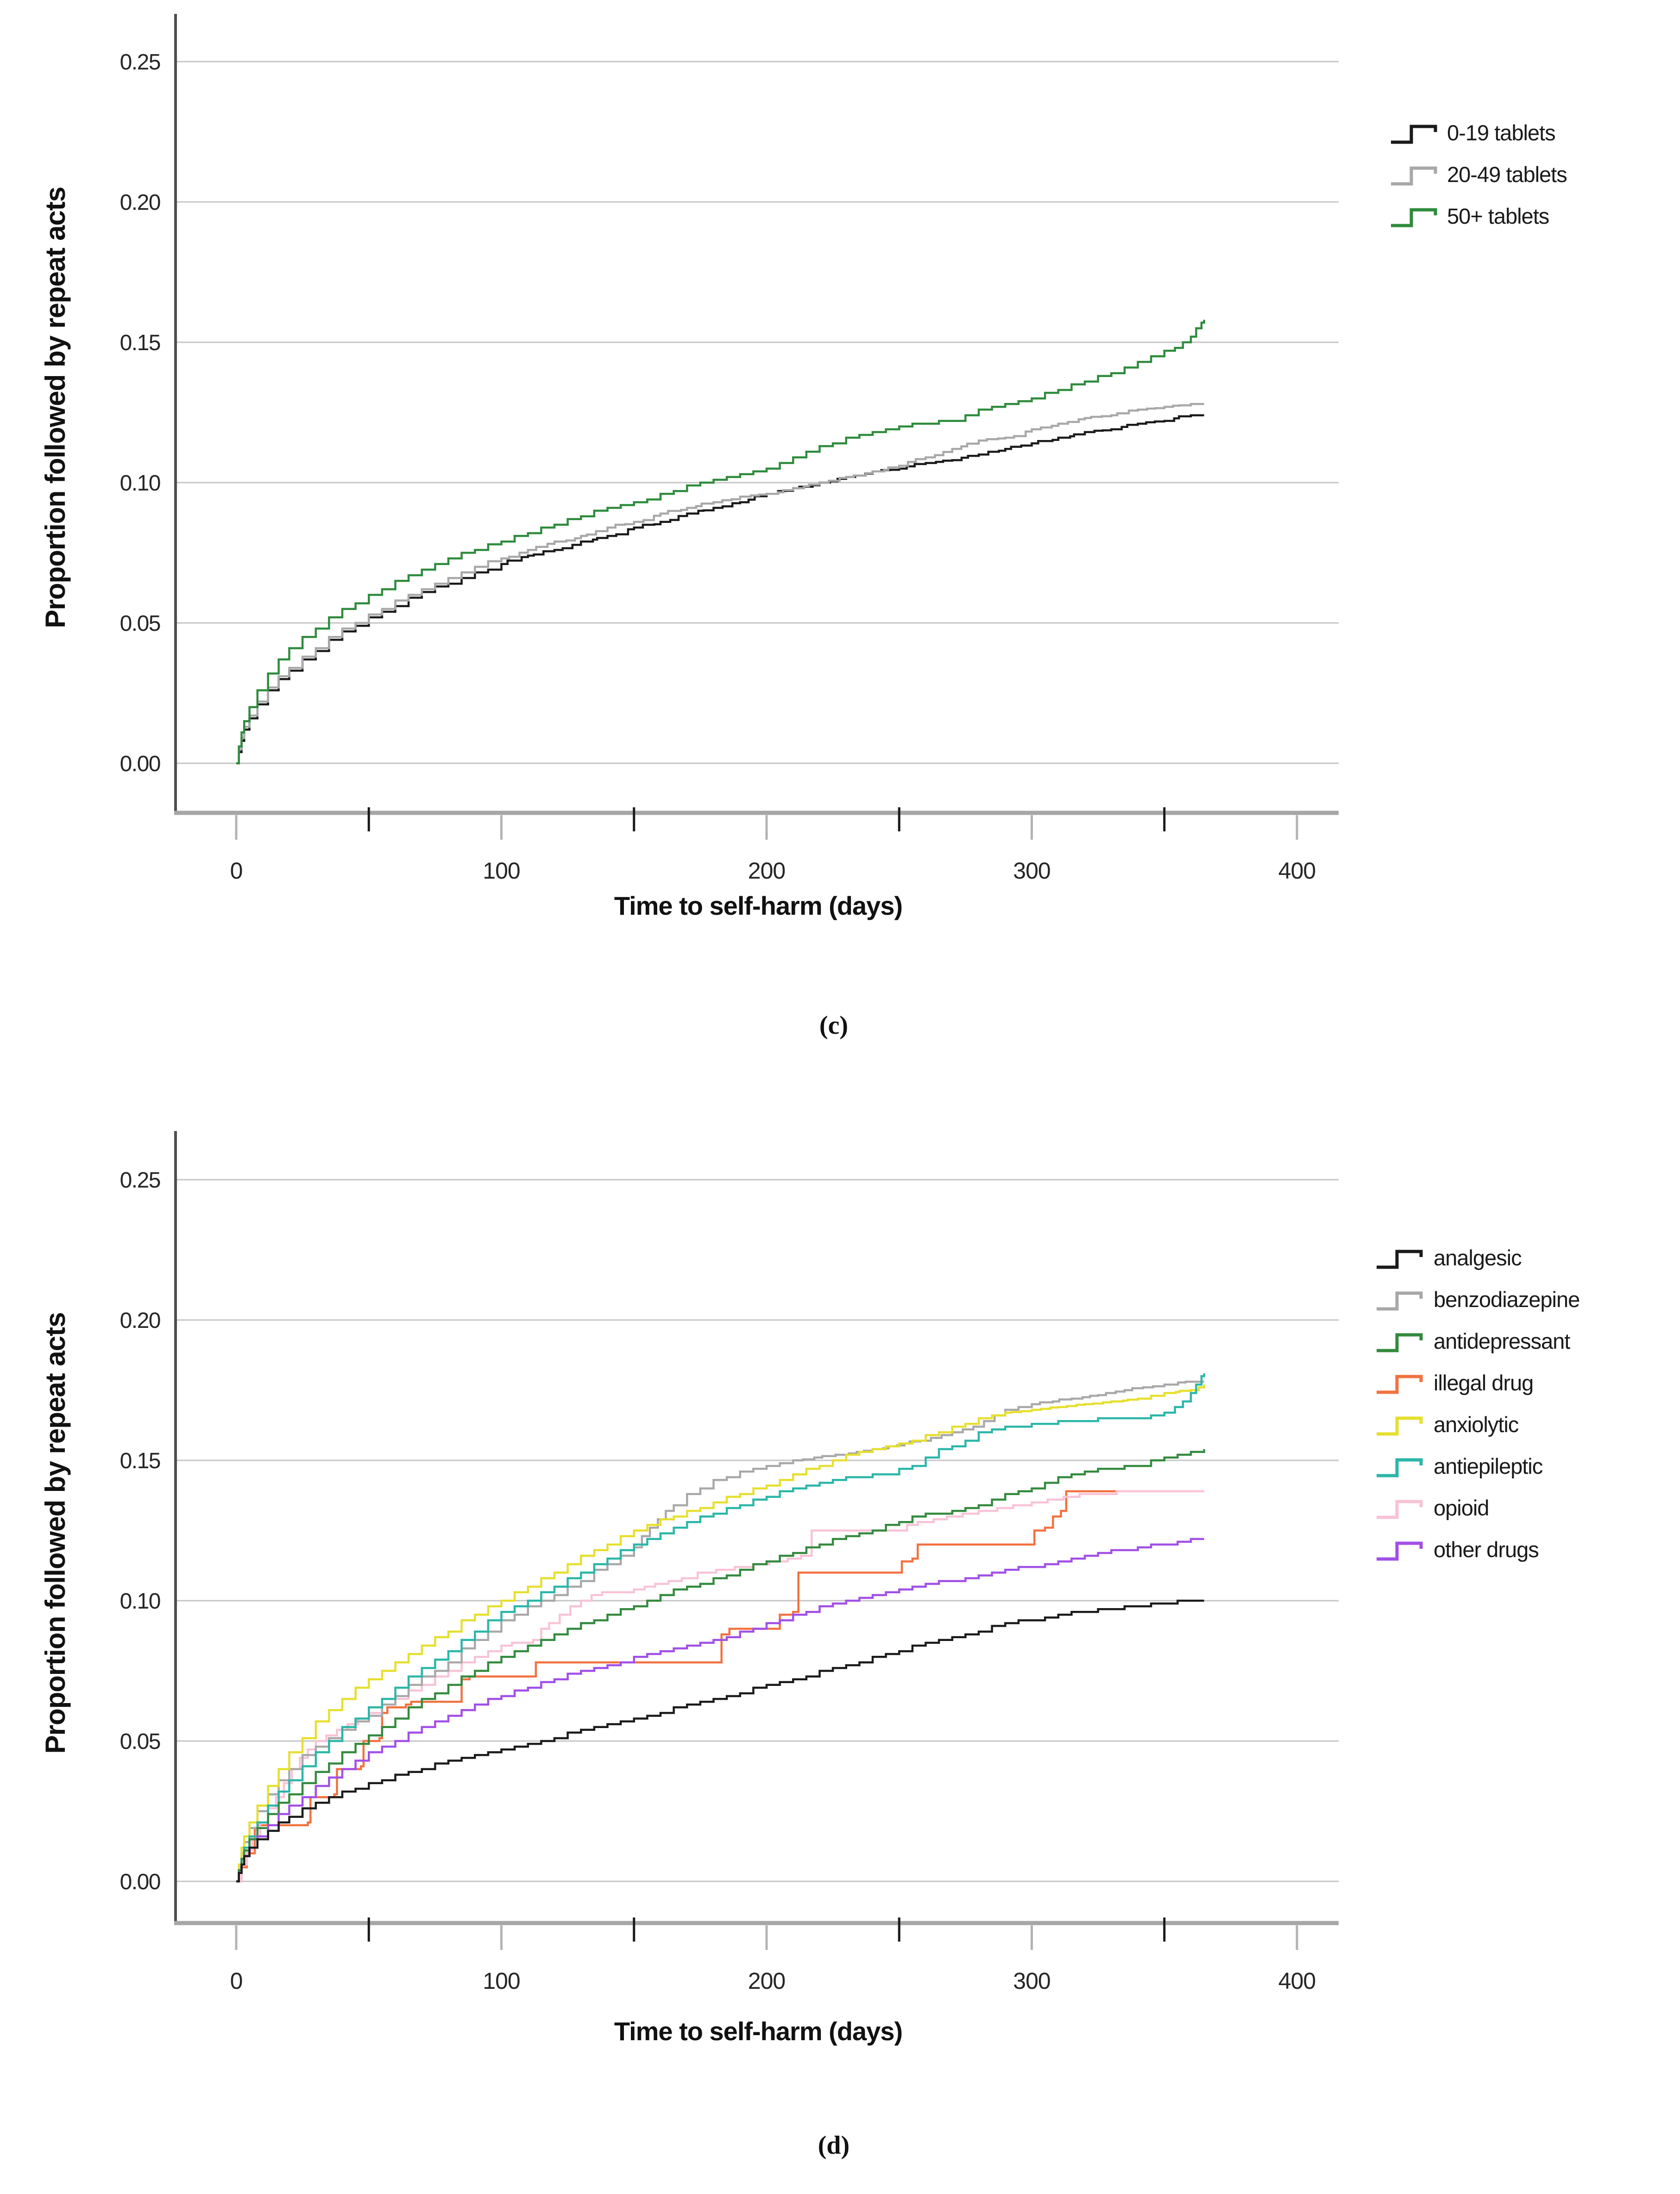  What do you see at coordinates (720, 1741) in the screenshot?
I see `series-line-analgesic` at bounding box center [720, 1741].